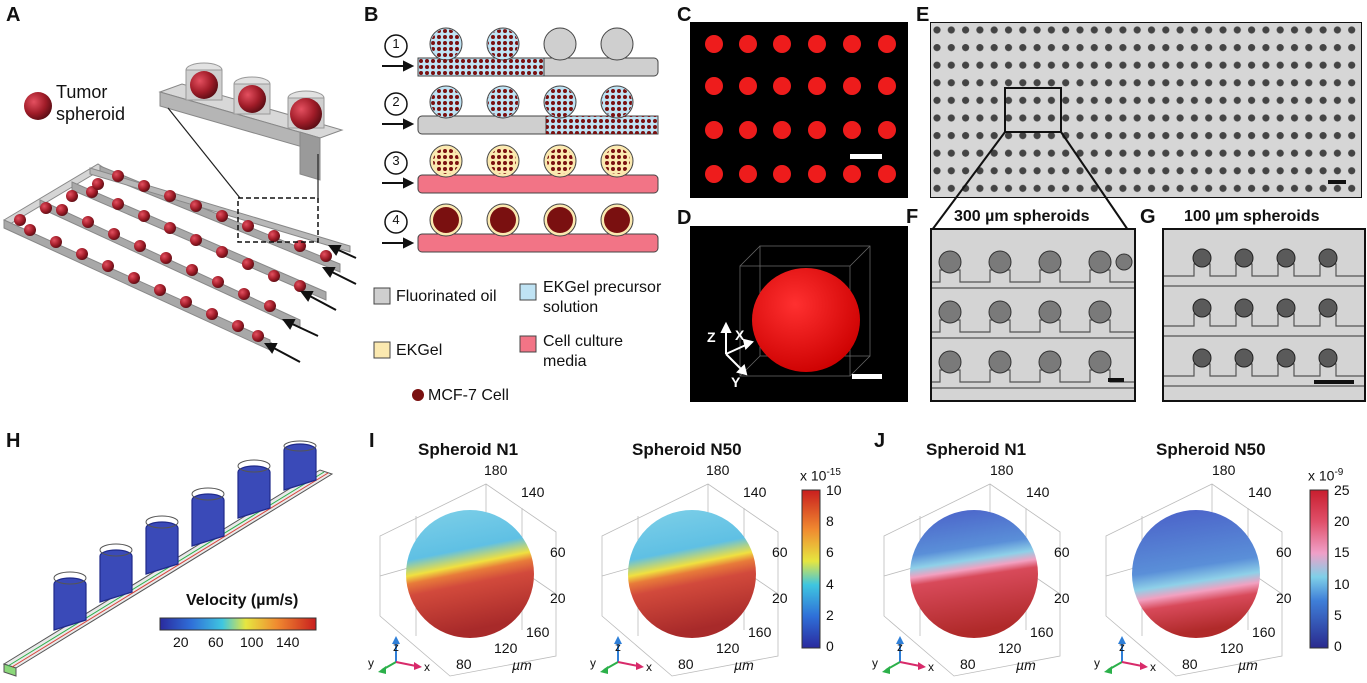 Image resolution: width=1367 pixels, height=683 pixels. I want to click on i2-tick-80: 80, so click(686, 664).